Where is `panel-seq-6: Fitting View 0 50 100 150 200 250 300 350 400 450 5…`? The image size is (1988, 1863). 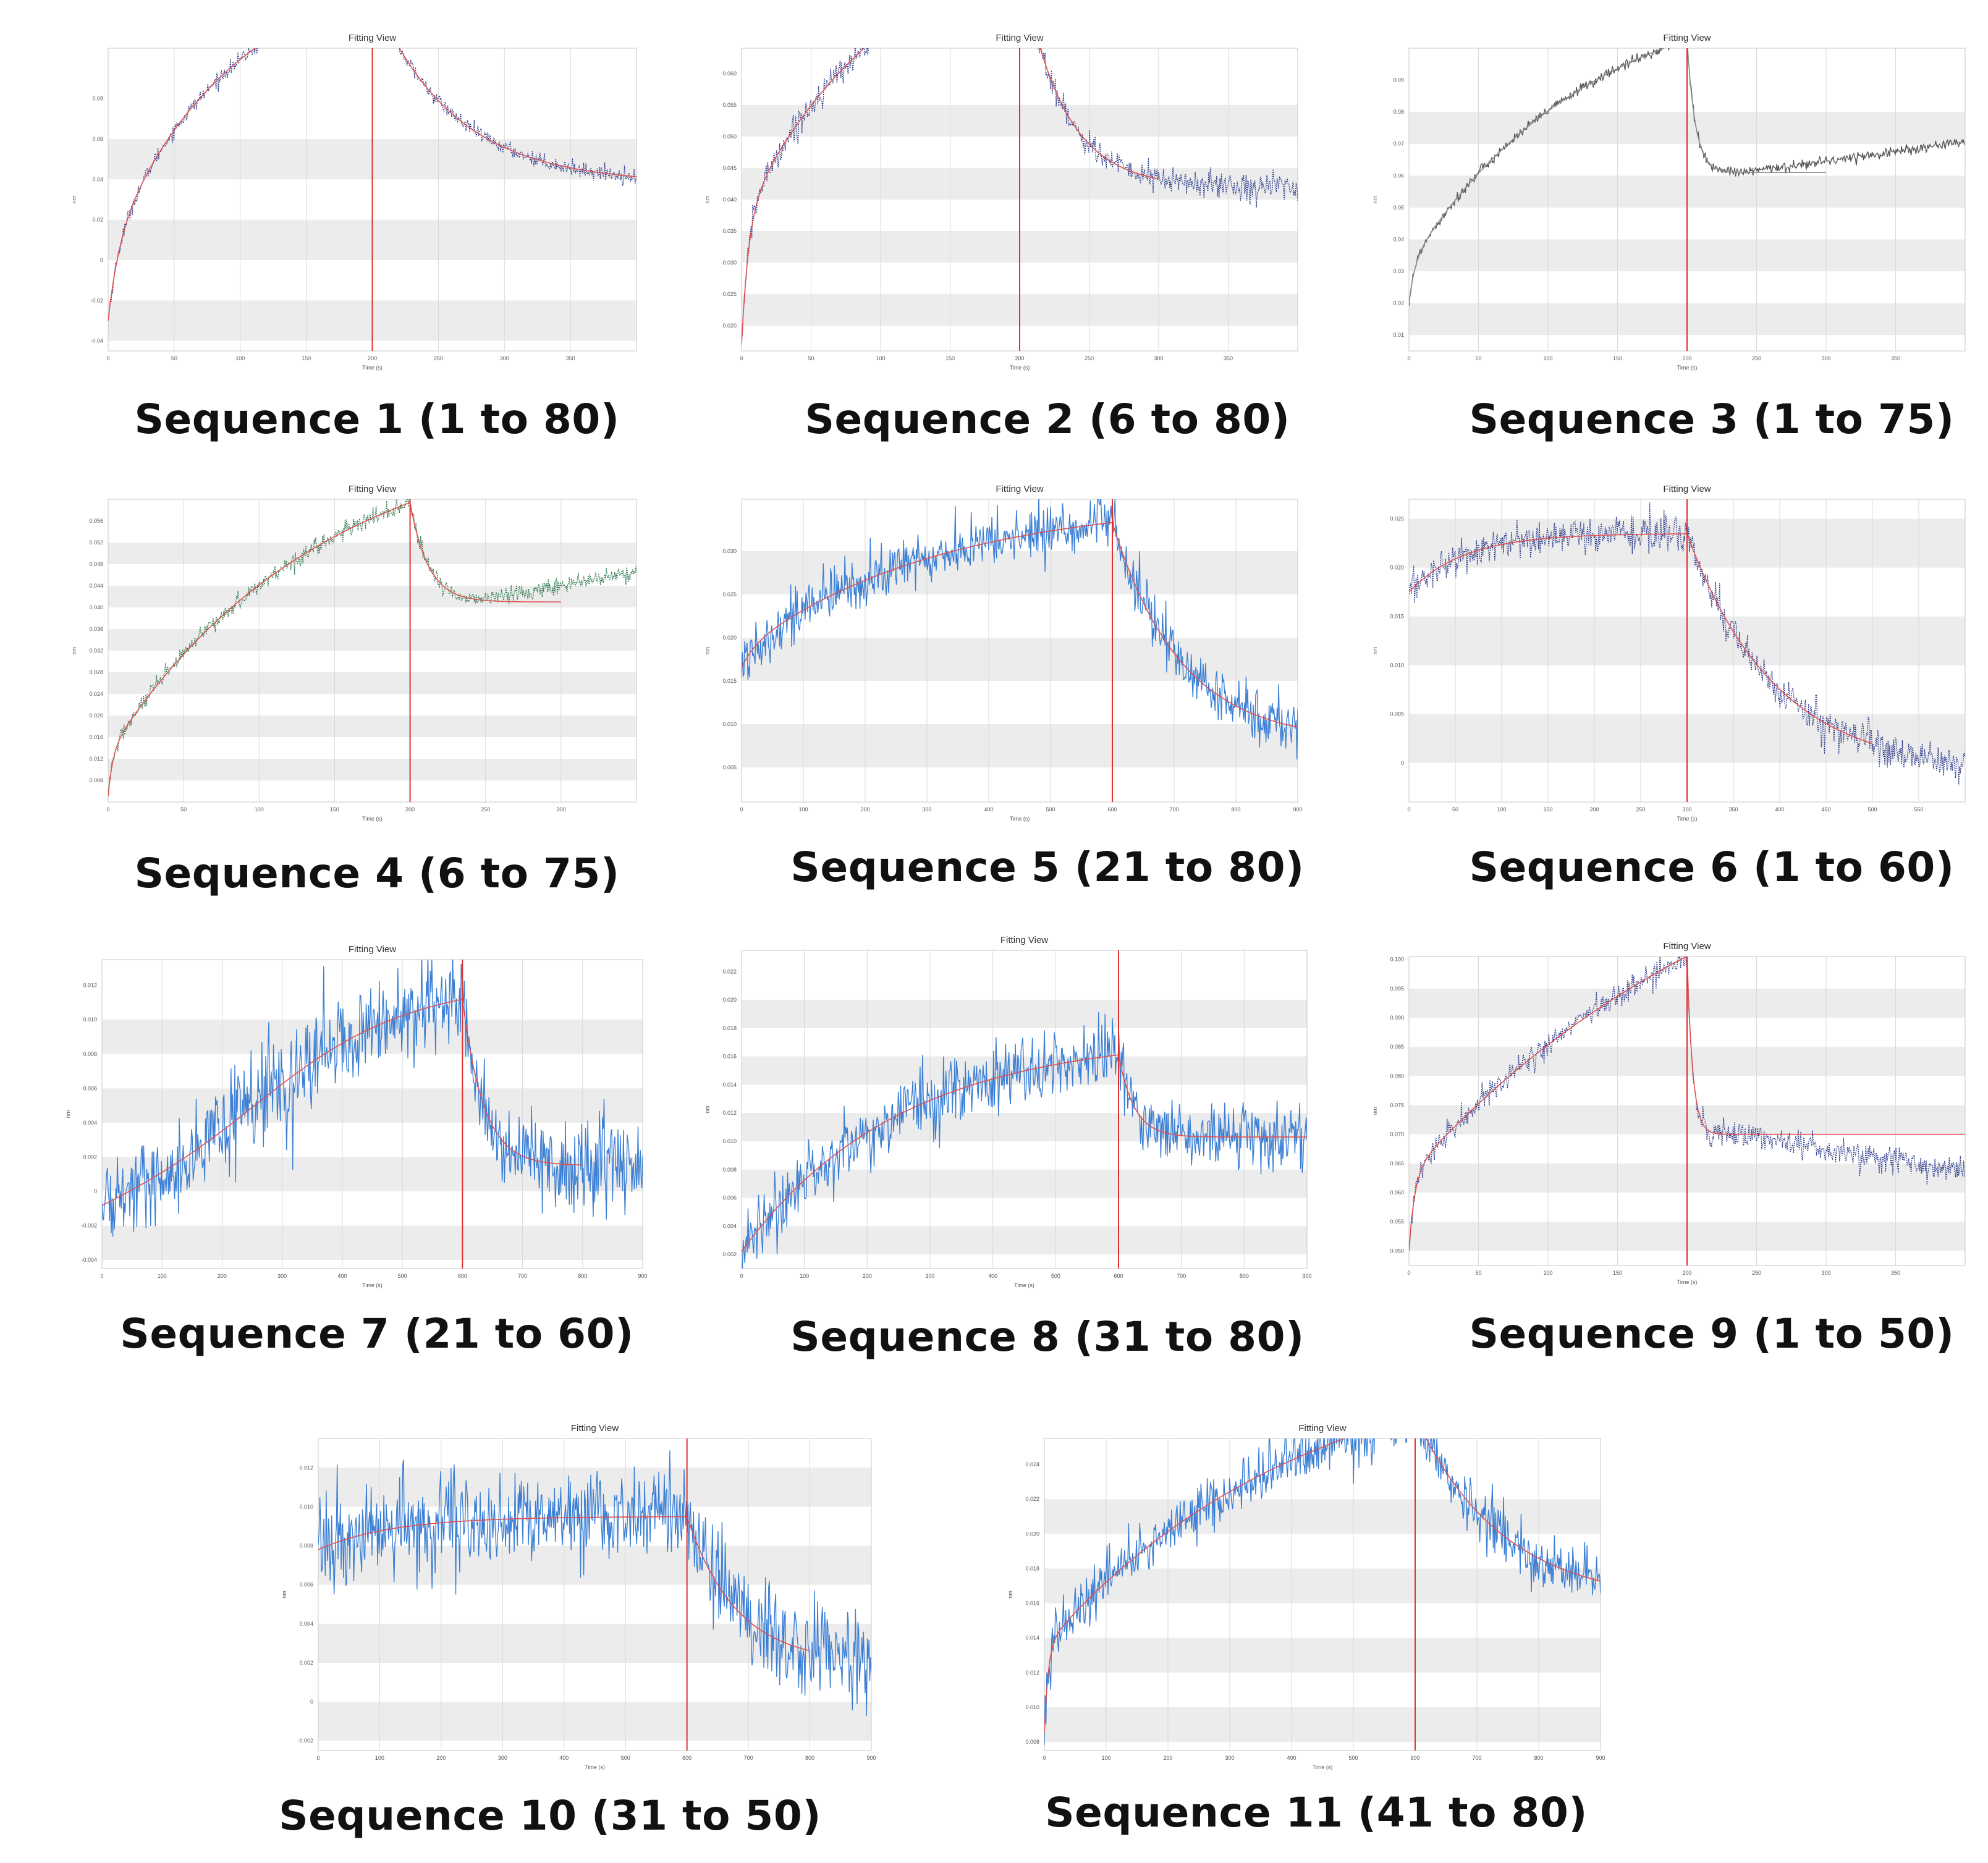 panel-seq-6: Fitting View 0 50 100 150 200 250 300 350 400 450 5… is located at coordinates (1667, 655).